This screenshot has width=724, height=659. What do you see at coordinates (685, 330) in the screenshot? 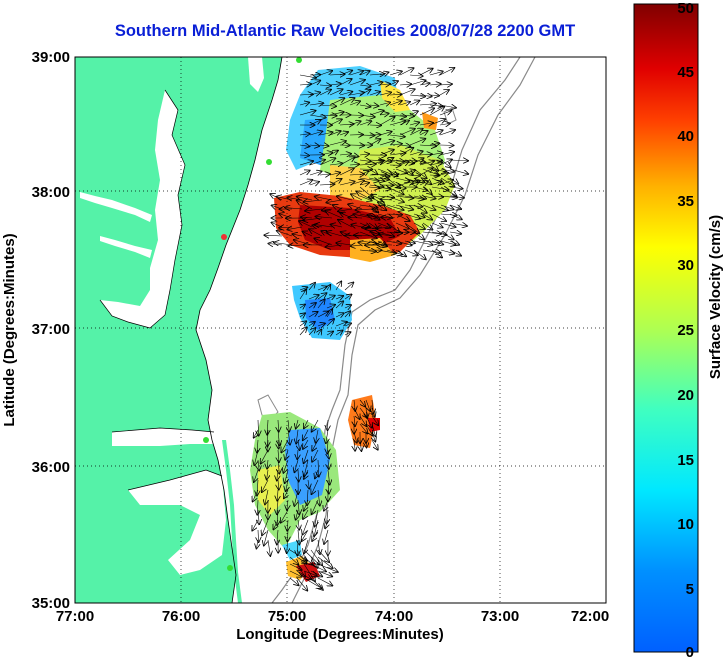
I see `colorbar-tick-label: 25` at bounding box center [685, 330].